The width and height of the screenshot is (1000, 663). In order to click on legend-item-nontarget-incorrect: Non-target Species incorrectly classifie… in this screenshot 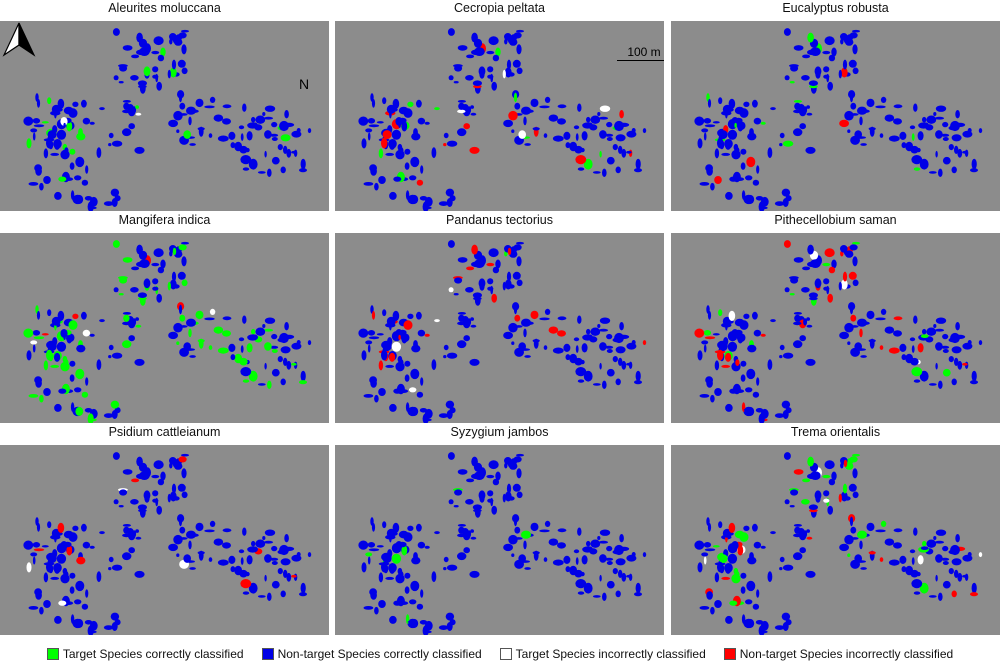, I will do `click(838, 654)`.